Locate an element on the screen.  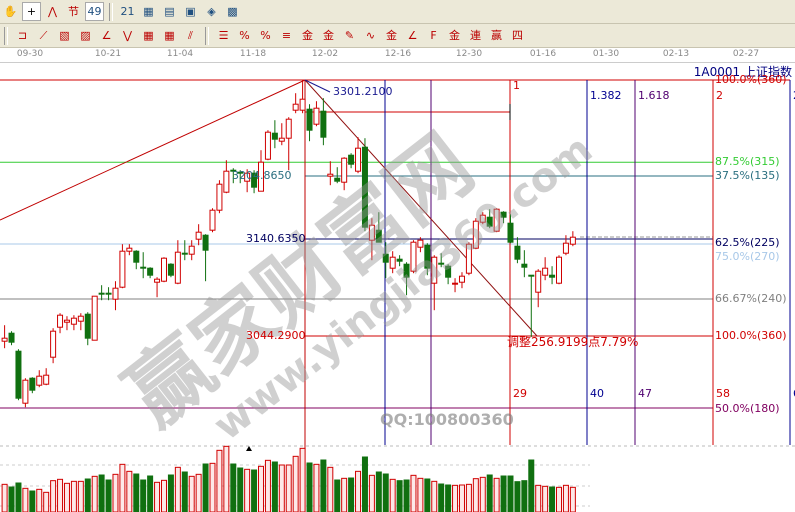
percent-button: % is located at coordinates (265, 35).